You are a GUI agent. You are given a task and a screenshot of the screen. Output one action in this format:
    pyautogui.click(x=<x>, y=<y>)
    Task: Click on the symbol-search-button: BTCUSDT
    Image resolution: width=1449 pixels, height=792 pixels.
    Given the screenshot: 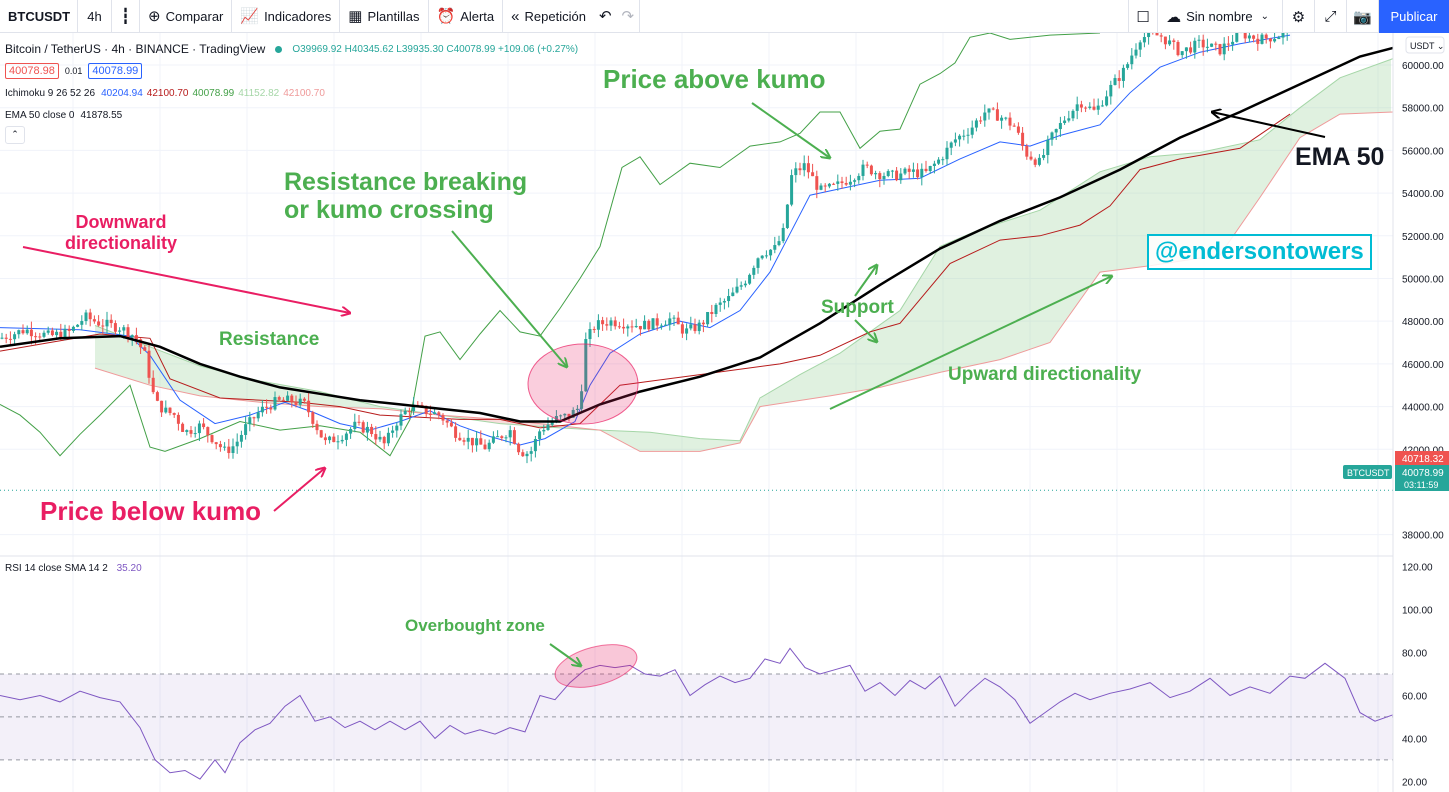 What is the action you would take?
    pyautogui.click(x=39, y=16)
    